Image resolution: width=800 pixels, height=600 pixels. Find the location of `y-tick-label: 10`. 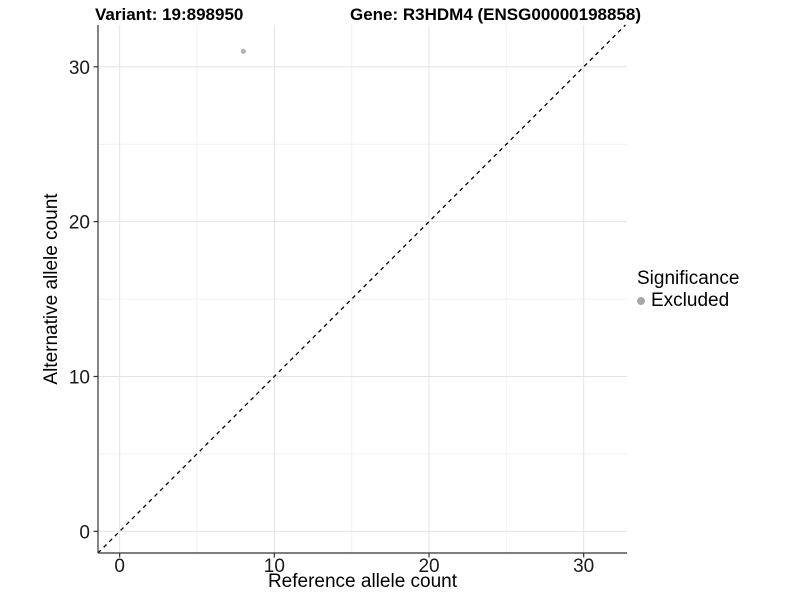

y-tick-label: 10 is located at coordinates (79, 377).